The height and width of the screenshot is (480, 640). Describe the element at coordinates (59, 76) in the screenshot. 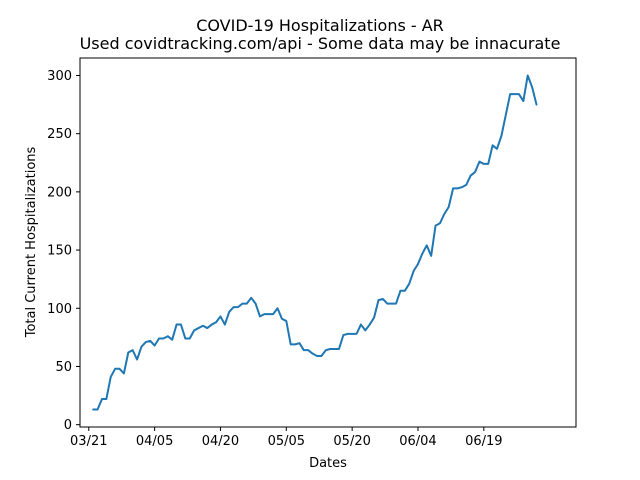

I see `y-tick-label: 300` at that location.